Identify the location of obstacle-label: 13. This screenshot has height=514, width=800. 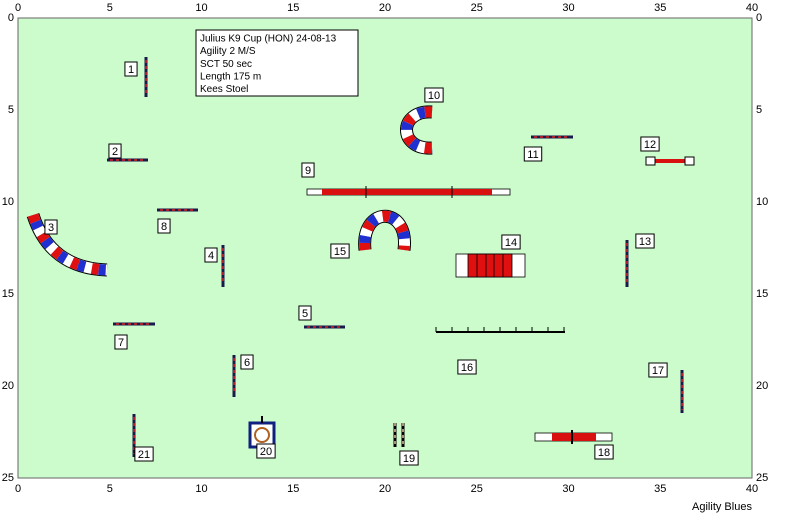
(645, 241).